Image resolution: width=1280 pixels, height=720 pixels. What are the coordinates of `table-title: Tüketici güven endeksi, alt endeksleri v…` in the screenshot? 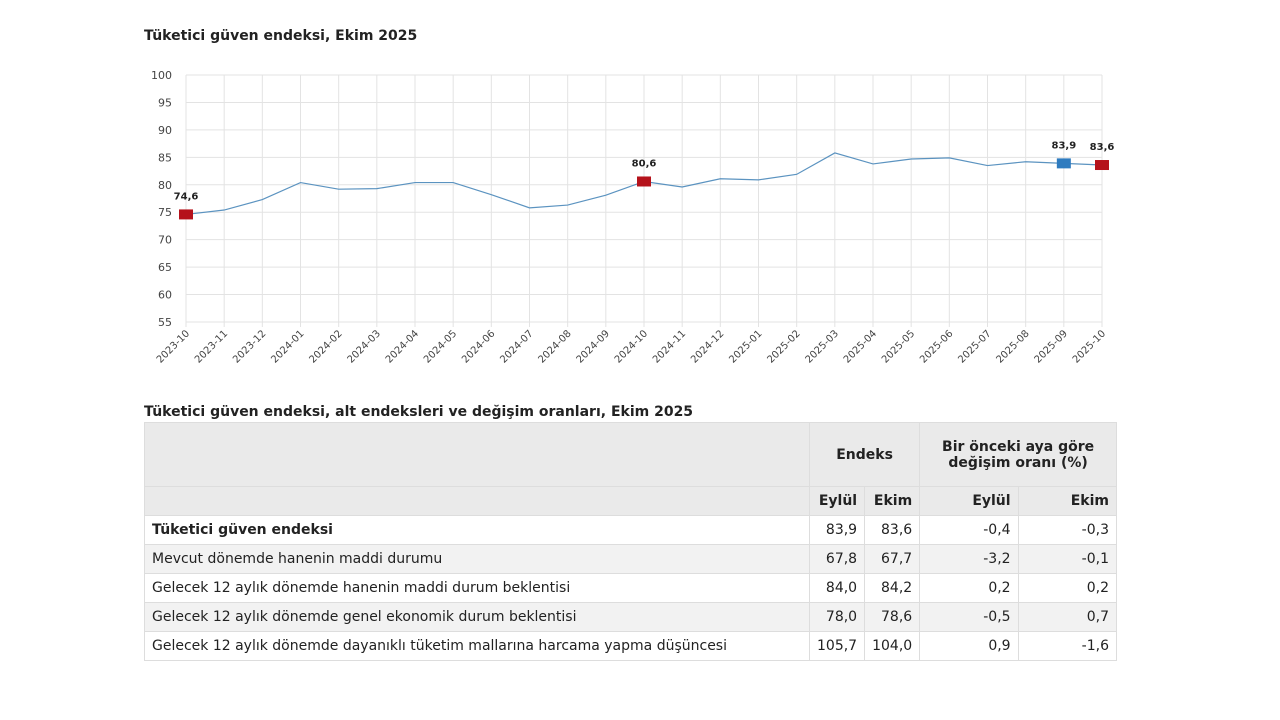 It's located at (419, 412).